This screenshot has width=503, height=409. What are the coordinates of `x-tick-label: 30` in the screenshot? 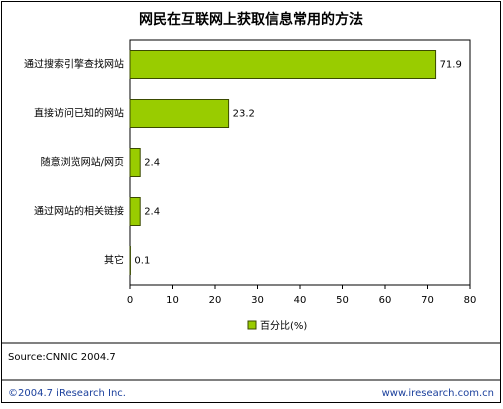 It's located at (257, 300).